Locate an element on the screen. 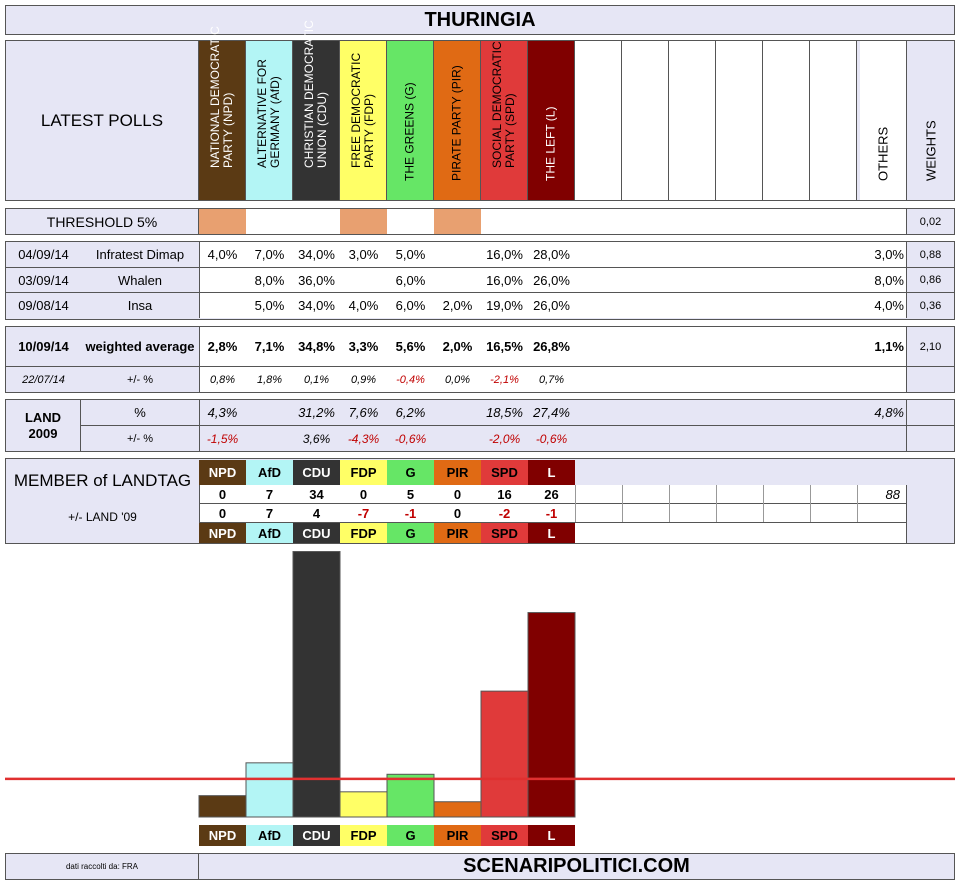 The width and height of the screenshot is (960, 884). weighted-delta: 0,0% is located at coordinates (457, 379).